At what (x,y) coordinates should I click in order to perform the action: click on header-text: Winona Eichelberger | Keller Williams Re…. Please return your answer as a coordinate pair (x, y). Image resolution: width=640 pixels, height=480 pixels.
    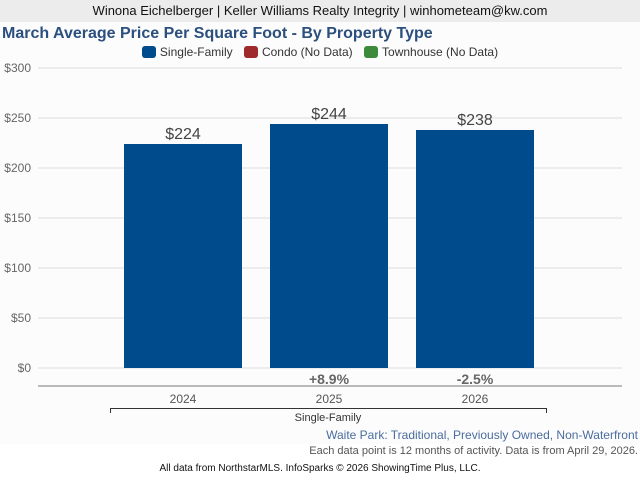
    Looking at the image, I should click on (320, 10).